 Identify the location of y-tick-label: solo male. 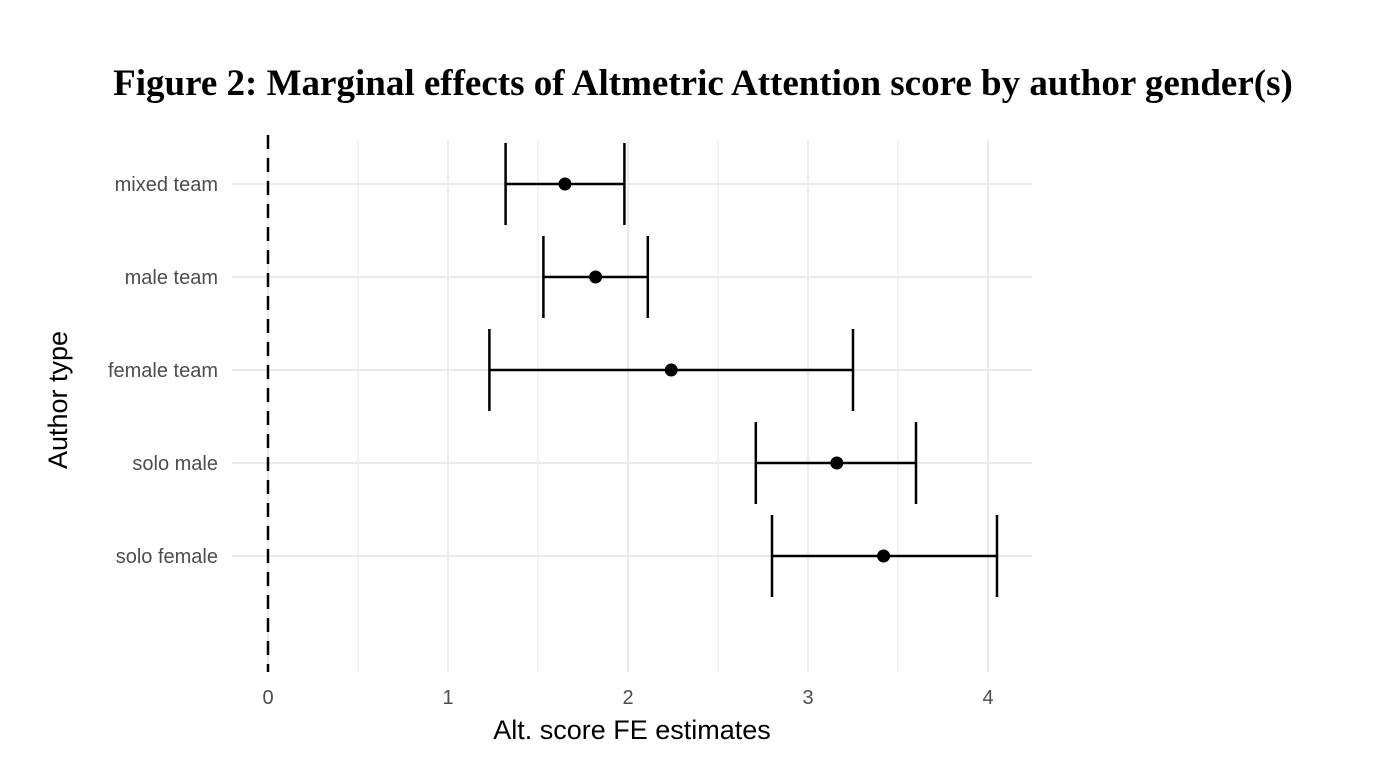
(175, 464).